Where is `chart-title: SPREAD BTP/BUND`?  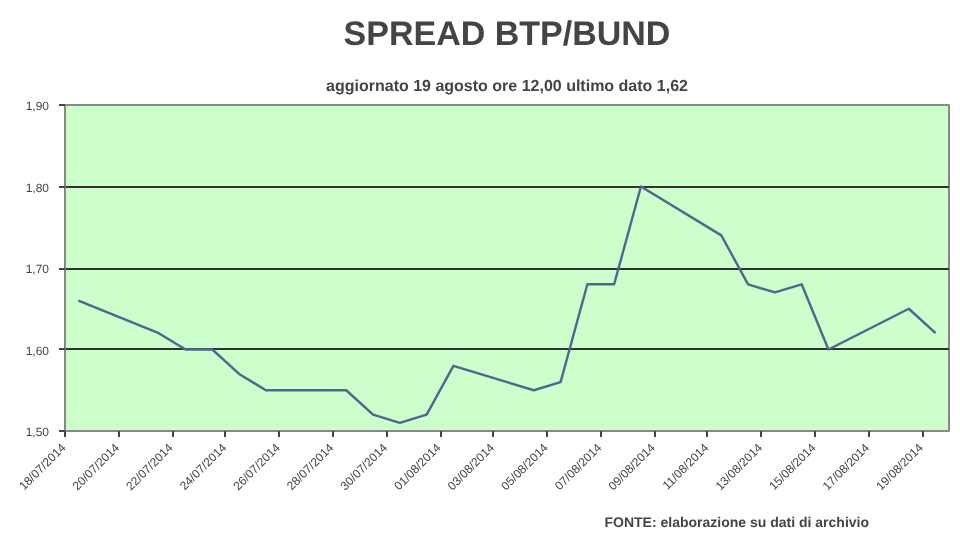
chart-title: SPREAD BTP/BUND is located at coordinates (507, 34).